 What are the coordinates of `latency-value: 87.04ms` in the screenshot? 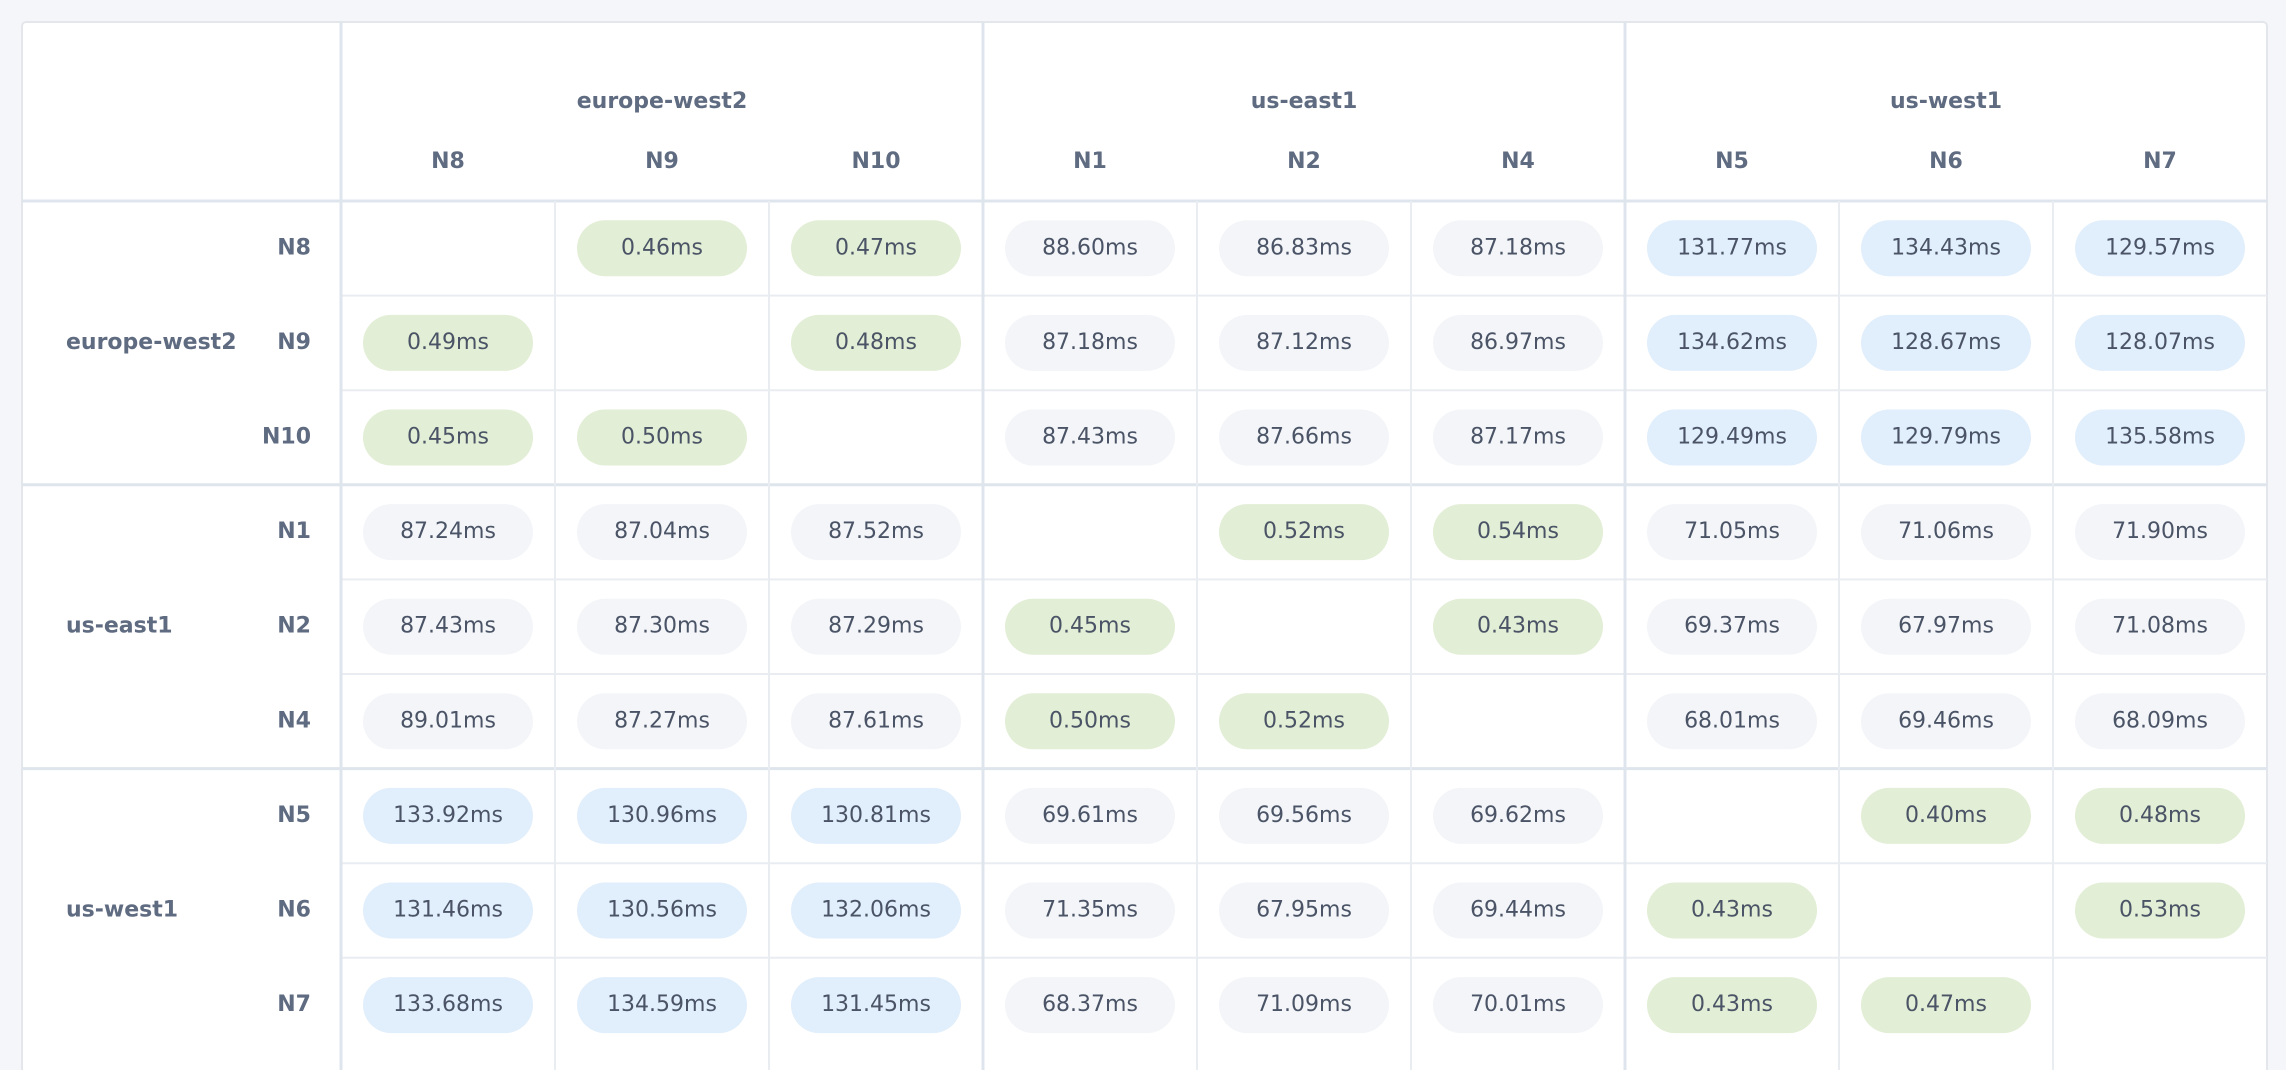 It's located at (662, 531).